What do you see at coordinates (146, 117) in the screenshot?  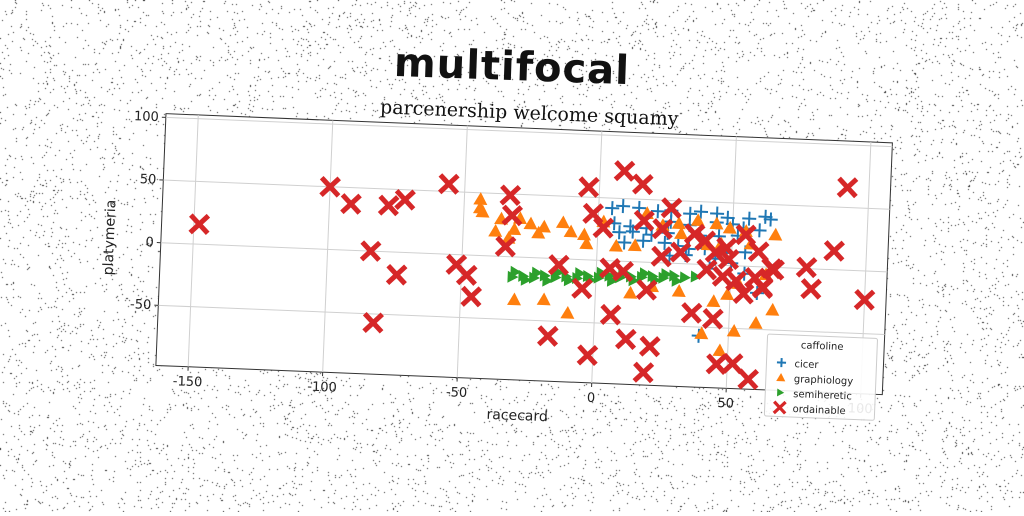 I see `y-tick-label: 100` at bounding box center [146, 117].